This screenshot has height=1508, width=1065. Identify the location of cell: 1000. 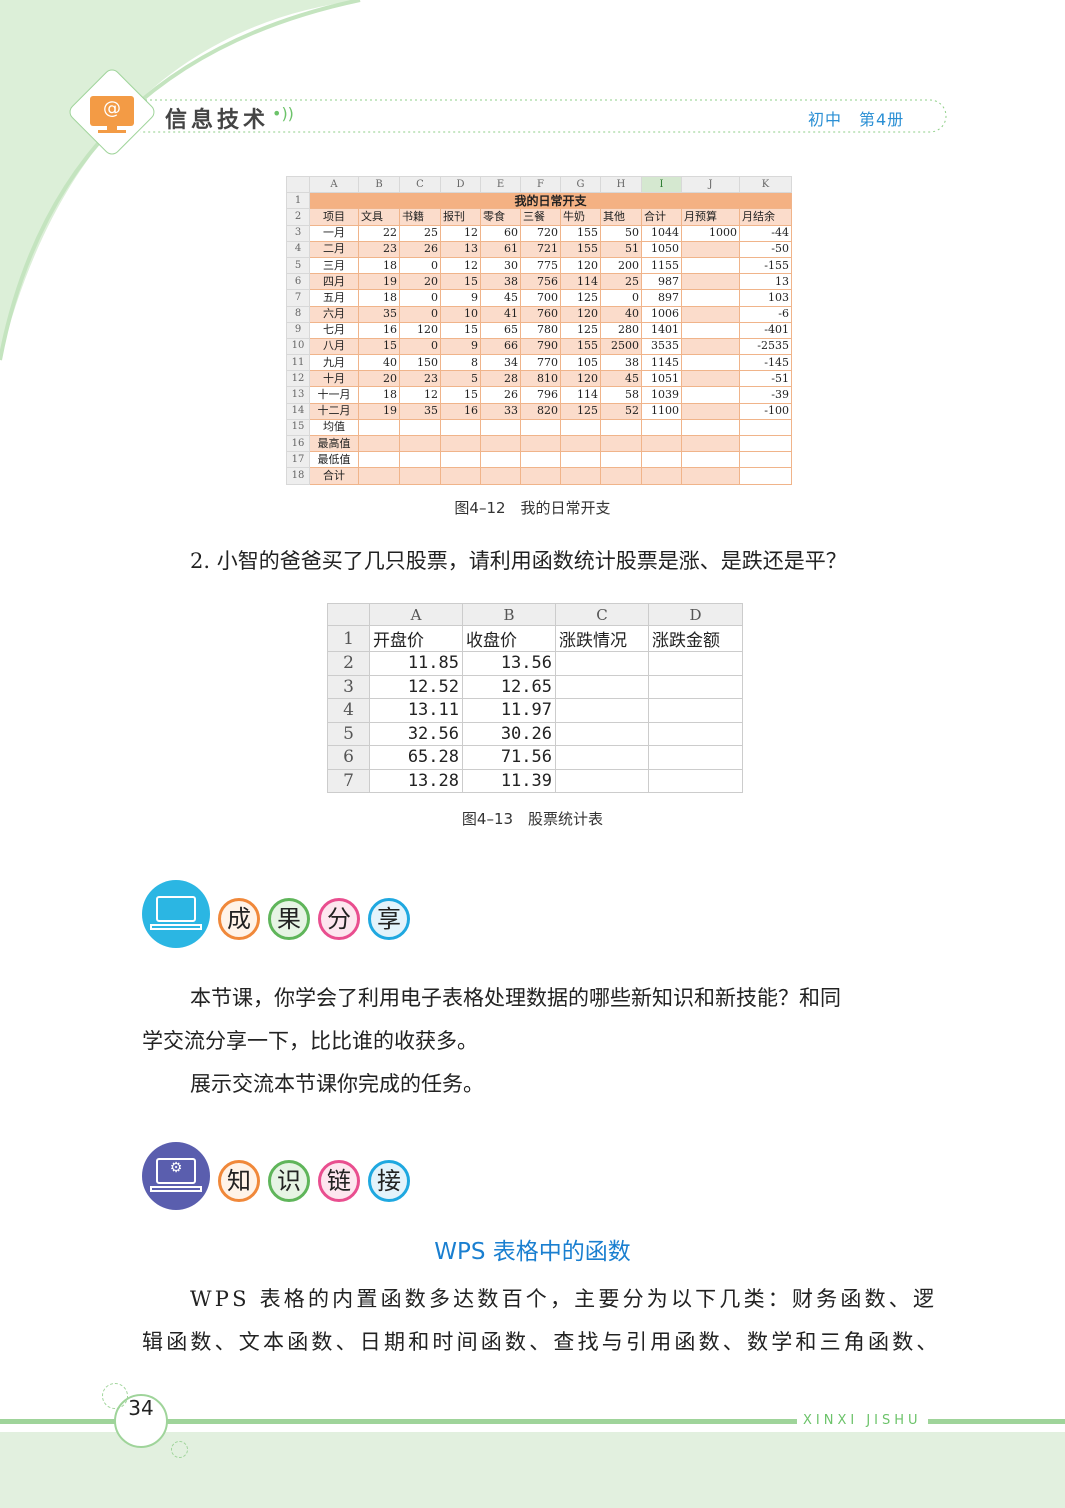
(710, 233).